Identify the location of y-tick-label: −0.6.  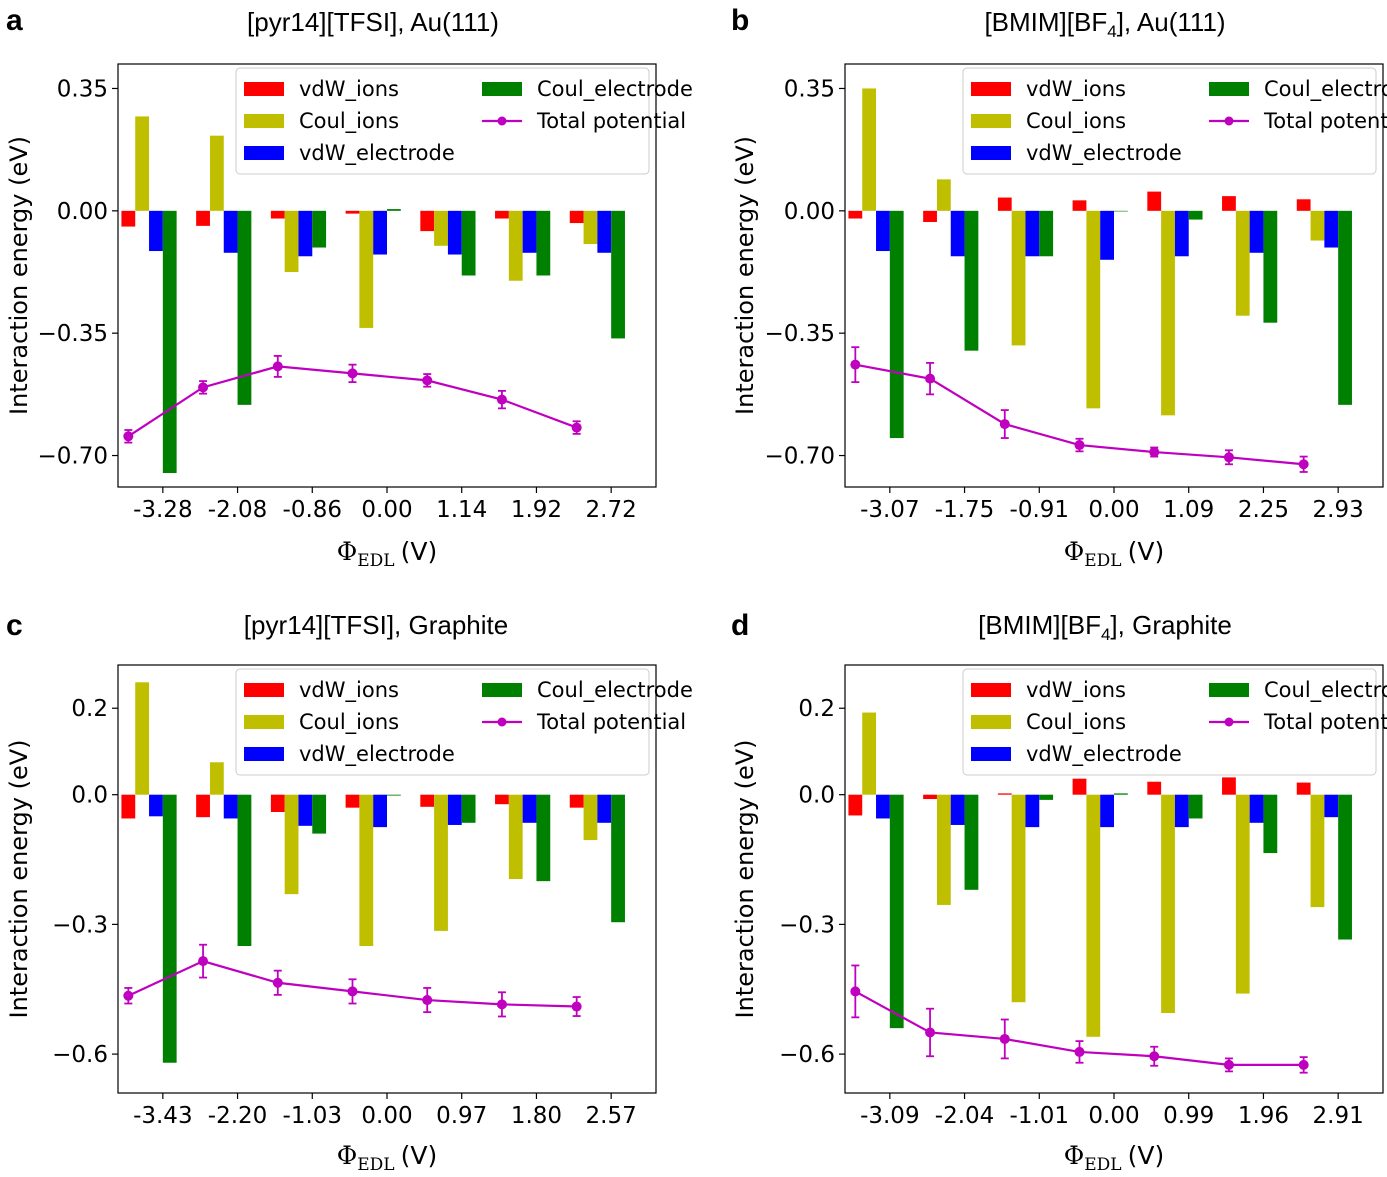
(80, 1055).